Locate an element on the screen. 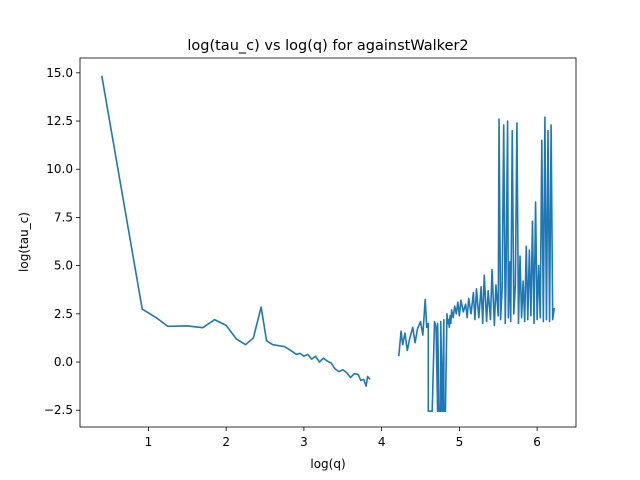  x-axis-ticks: 1 2 3 4 5 6 is located at coordinates (343, 438).